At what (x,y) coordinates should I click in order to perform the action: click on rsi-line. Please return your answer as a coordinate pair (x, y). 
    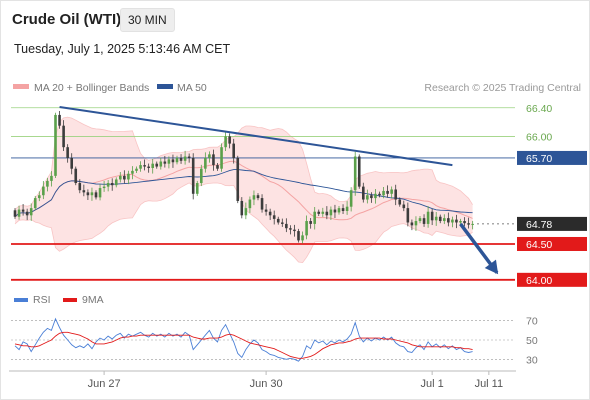
    Looking at the image, I should click on (243, 339).